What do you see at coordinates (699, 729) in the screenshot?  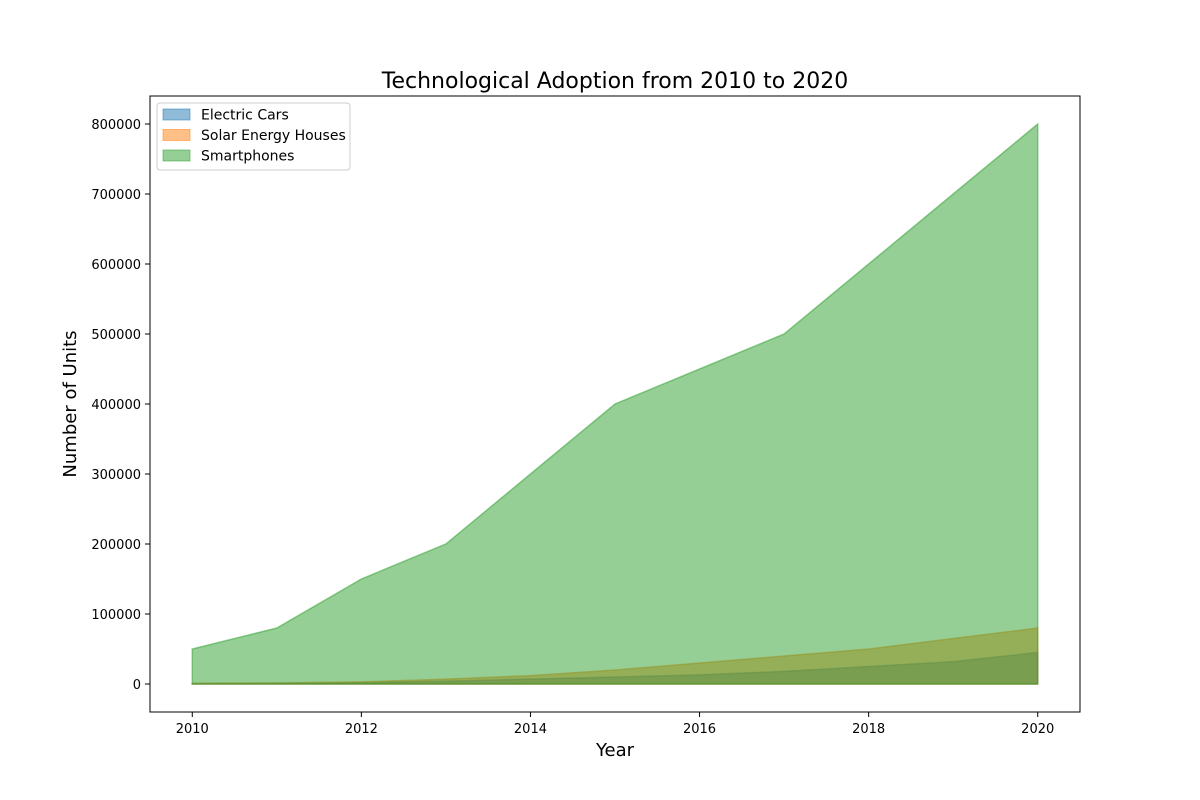 I see `x-tick-label: 2016` at bounding box center [699, 729].